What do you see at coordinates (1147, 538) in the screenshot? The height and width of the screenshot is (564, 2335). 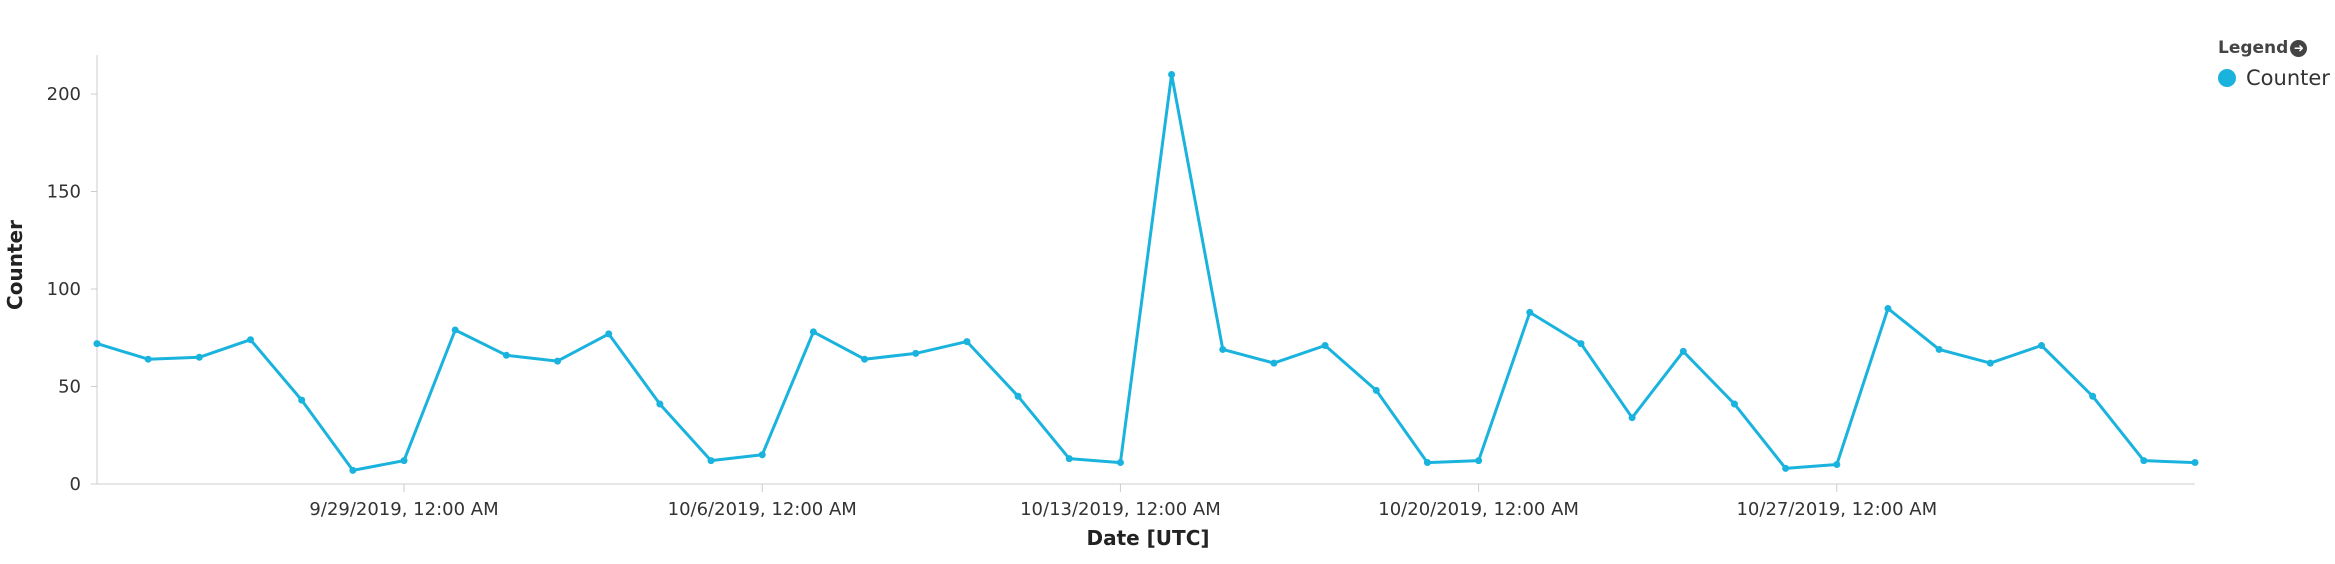 I see `x-axis-title: Date [UTC]` at bounding box center [1147, 538].